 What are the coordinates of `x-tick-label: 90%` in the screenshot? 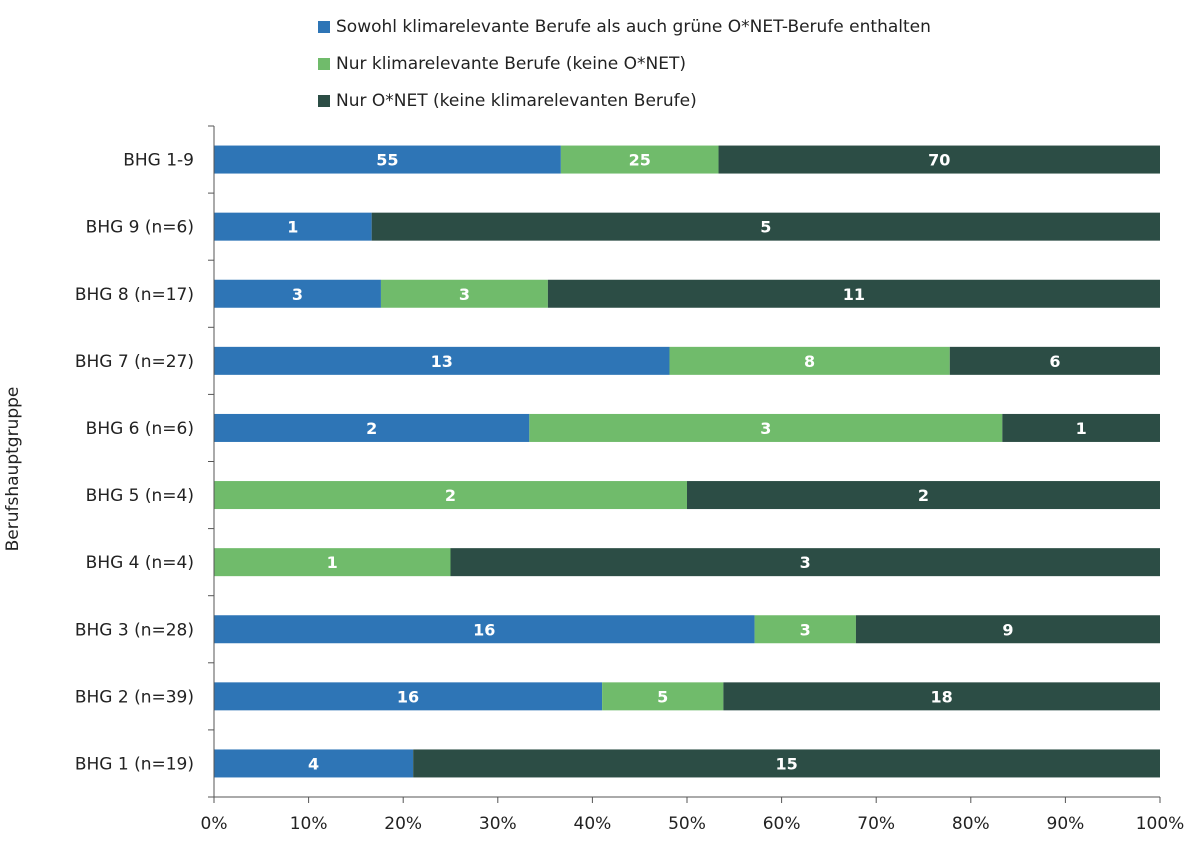 It's located at (1066, 824).